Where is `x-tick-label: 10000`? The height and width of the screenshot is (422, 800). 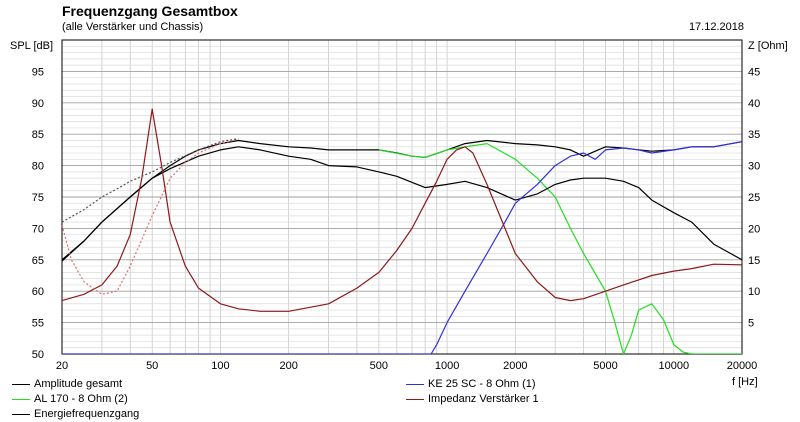 x-tick-label: 10000 is located at coordinates (673, 366).